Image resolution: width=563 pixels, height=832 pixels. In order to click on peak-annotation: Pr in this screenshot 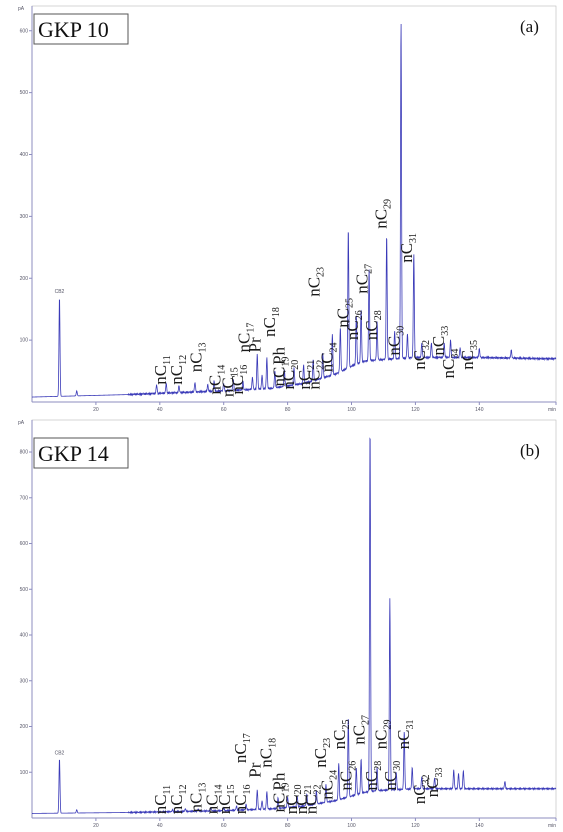, I will do `click(255, 769)`.